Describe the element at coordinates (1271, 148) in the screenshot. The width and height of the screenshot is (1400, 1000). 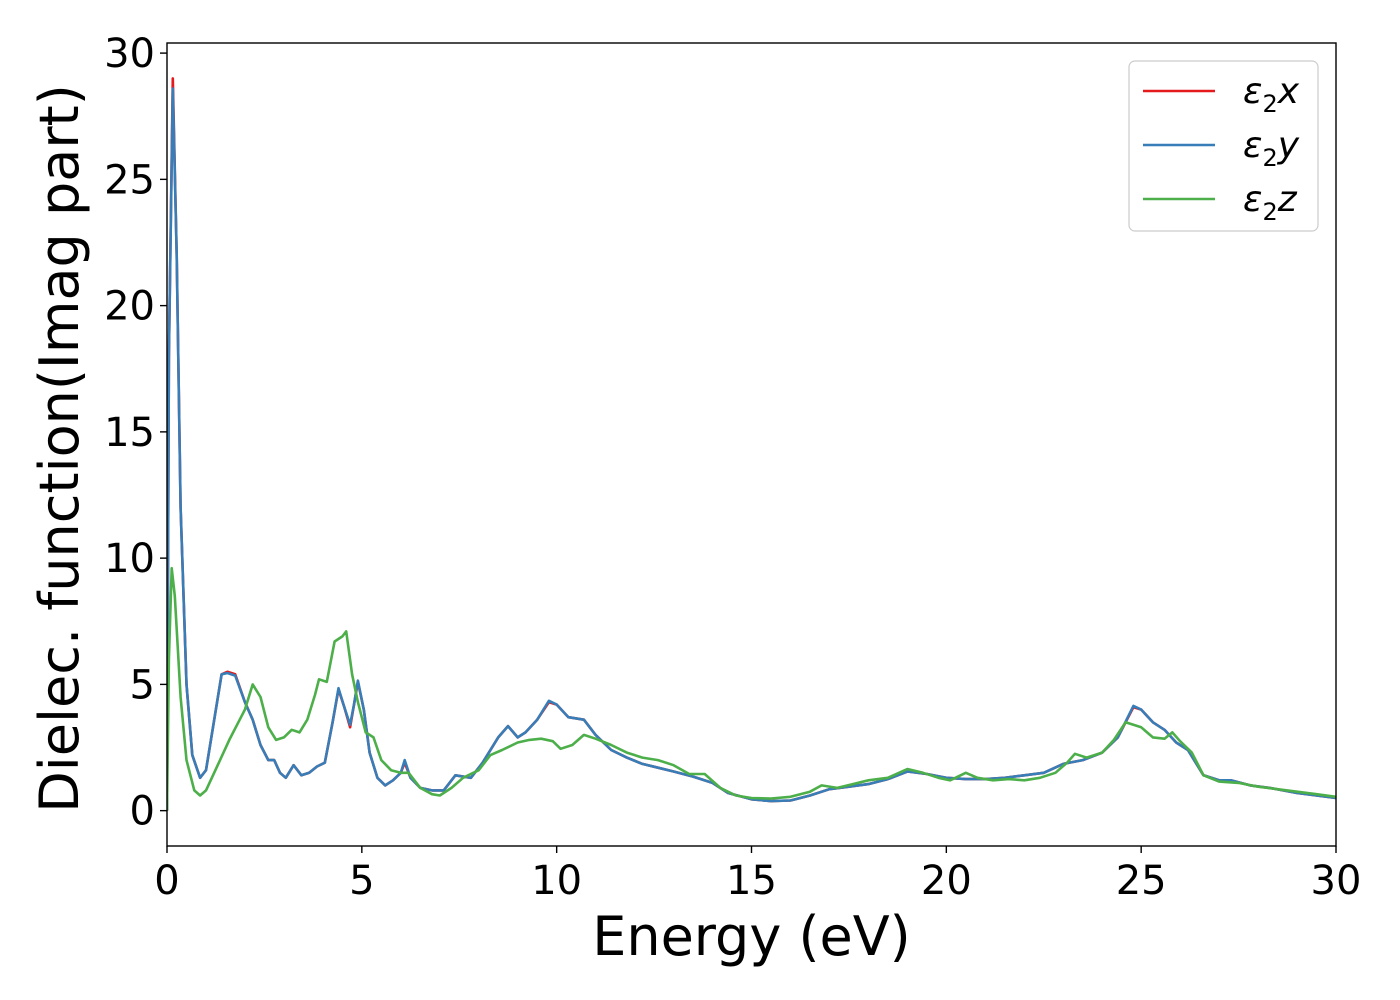
I see `legend-label-y: ε2y` at that location.